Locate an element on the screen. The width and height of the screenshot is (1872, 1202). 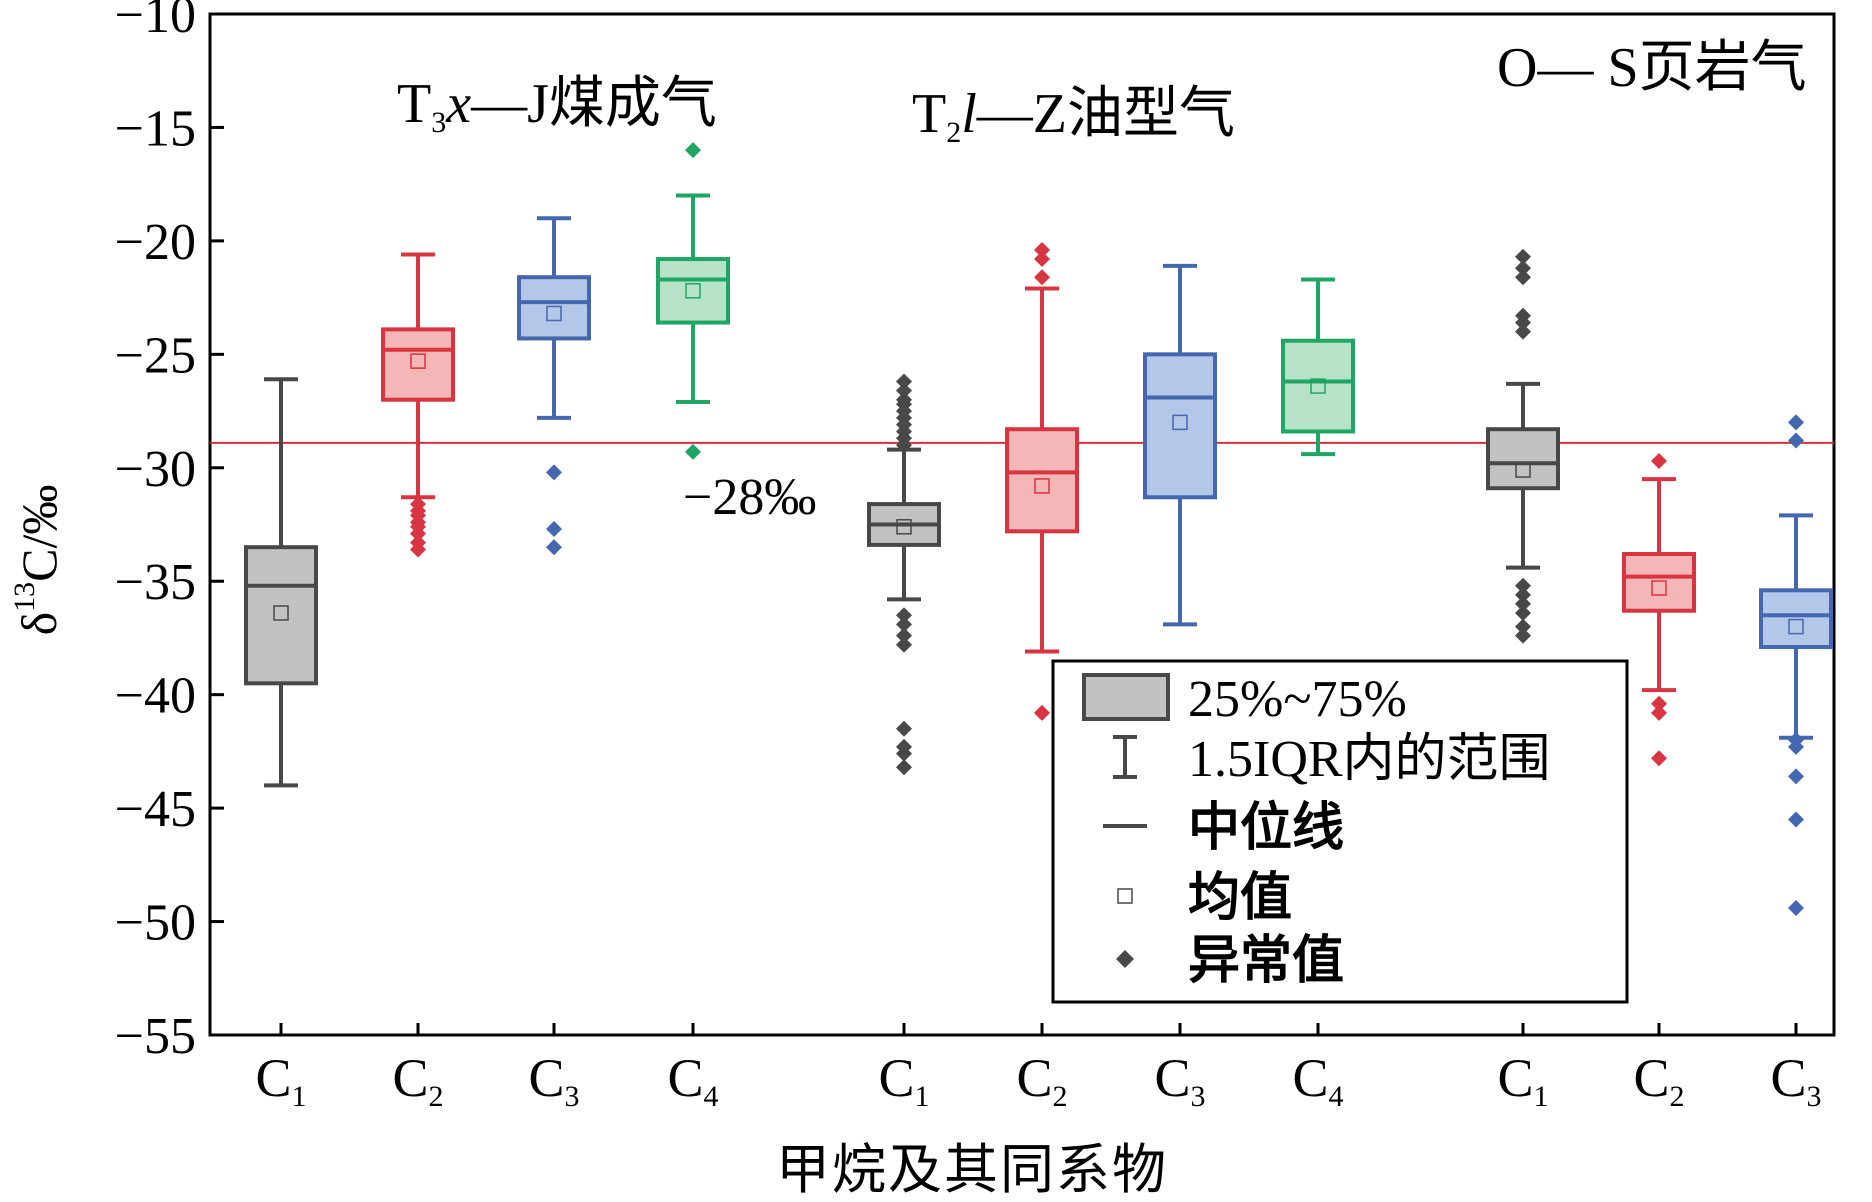
box-c4 is located at coordinates (693, 301).